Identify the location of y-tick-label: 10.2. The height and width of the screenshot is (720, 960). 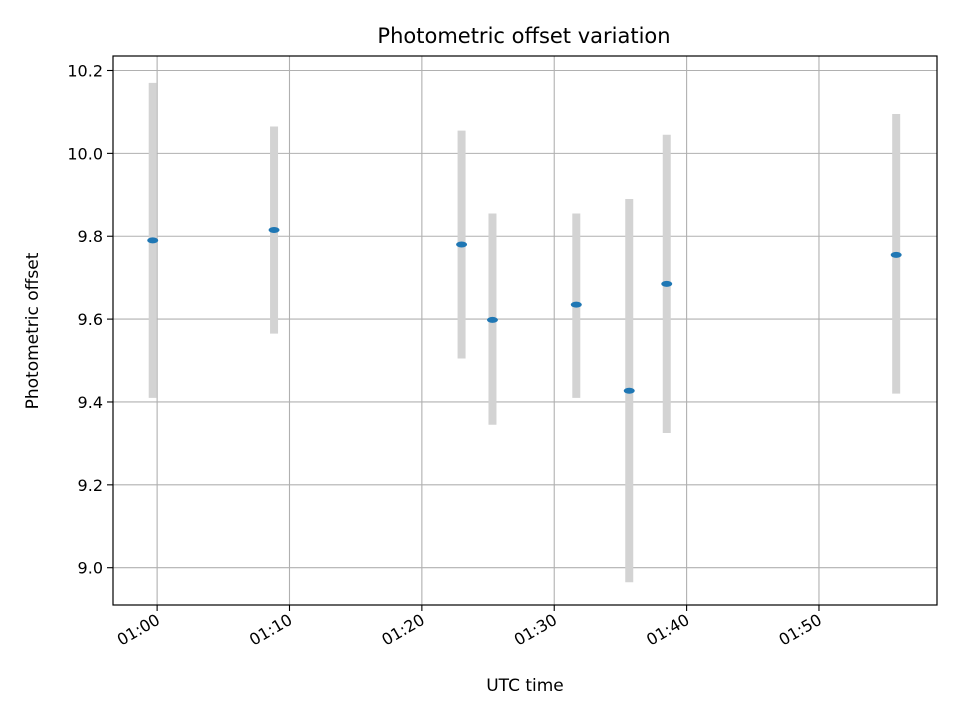
(85, 71).